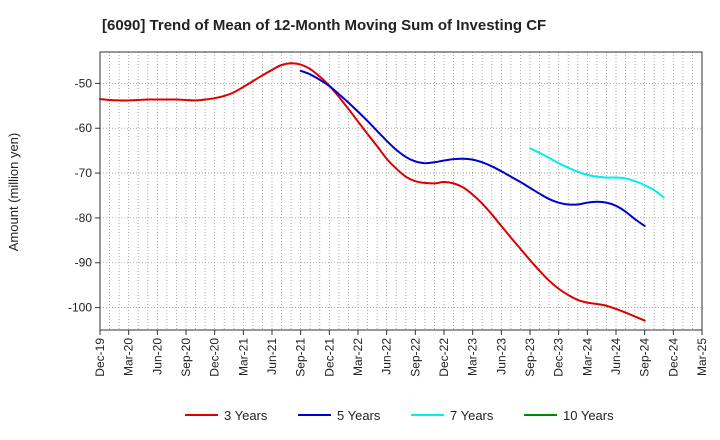  I want to click on x-tick-label: Sep-20, so click(186, 357).